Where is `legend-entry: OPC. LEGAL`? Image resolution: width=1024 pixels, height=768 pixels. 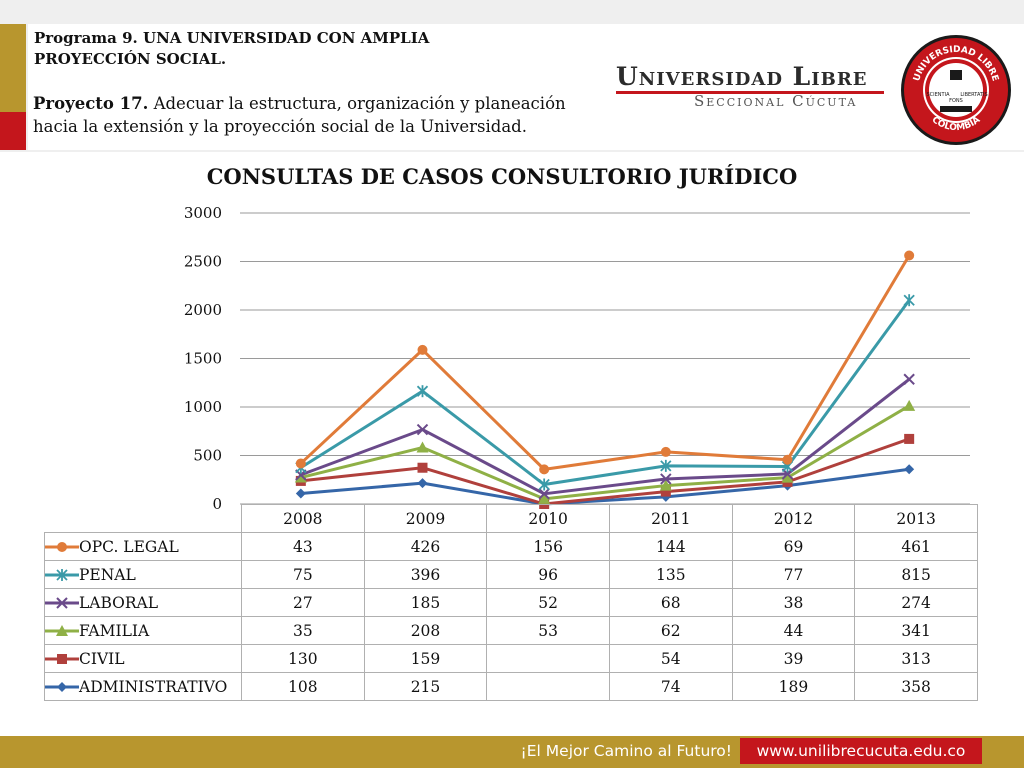
legend-entry: OPC. LEGAL is located at coordinates (143, 546).